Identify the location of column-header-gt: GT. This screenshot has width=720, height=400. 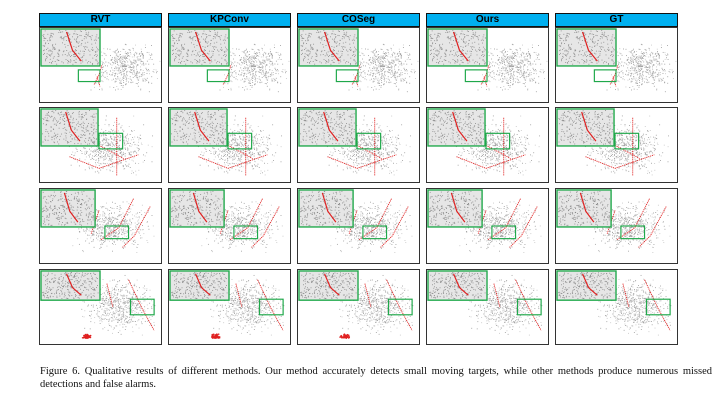
(616, 20).